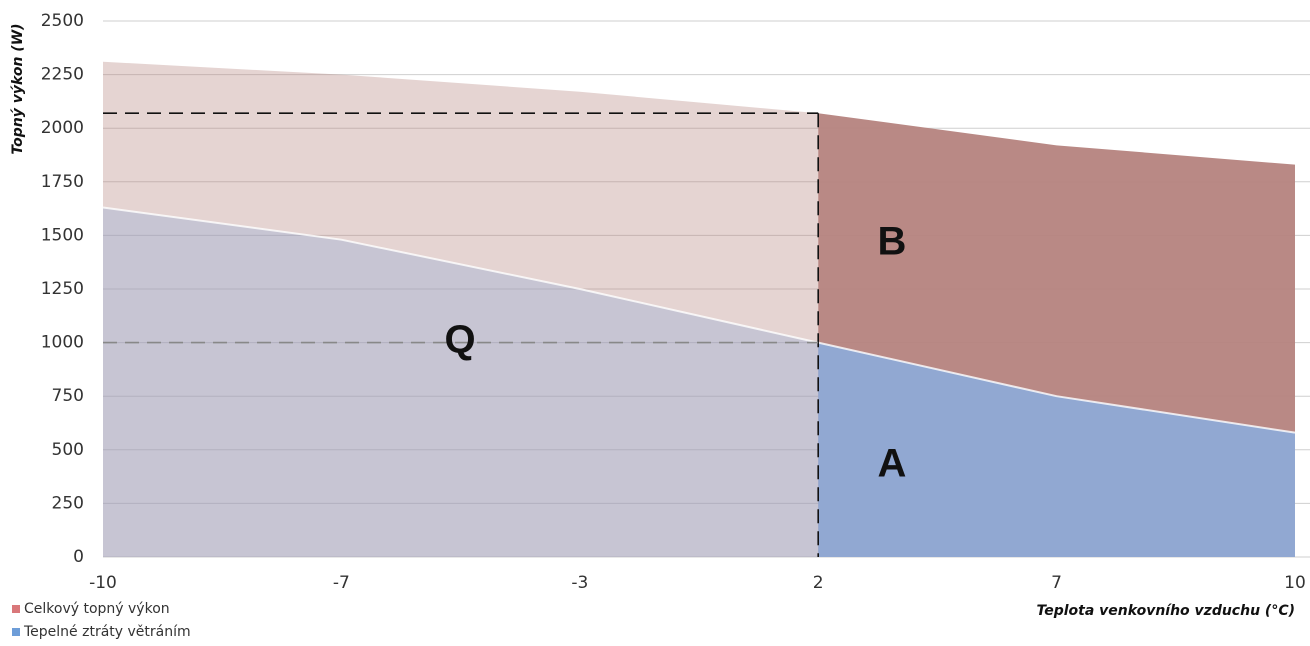 The height and width of the screenshot is (646, 1310). Describe the element at coordinates (68, 450) in the screenshot. I see `y-tick-label: 500` at that location.